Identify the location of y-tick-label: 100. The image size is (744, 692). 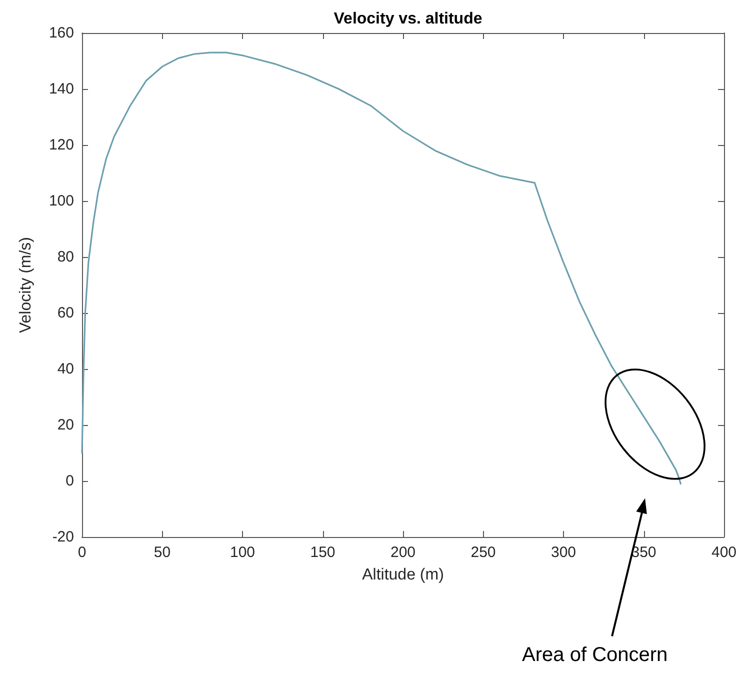
(61, 201).